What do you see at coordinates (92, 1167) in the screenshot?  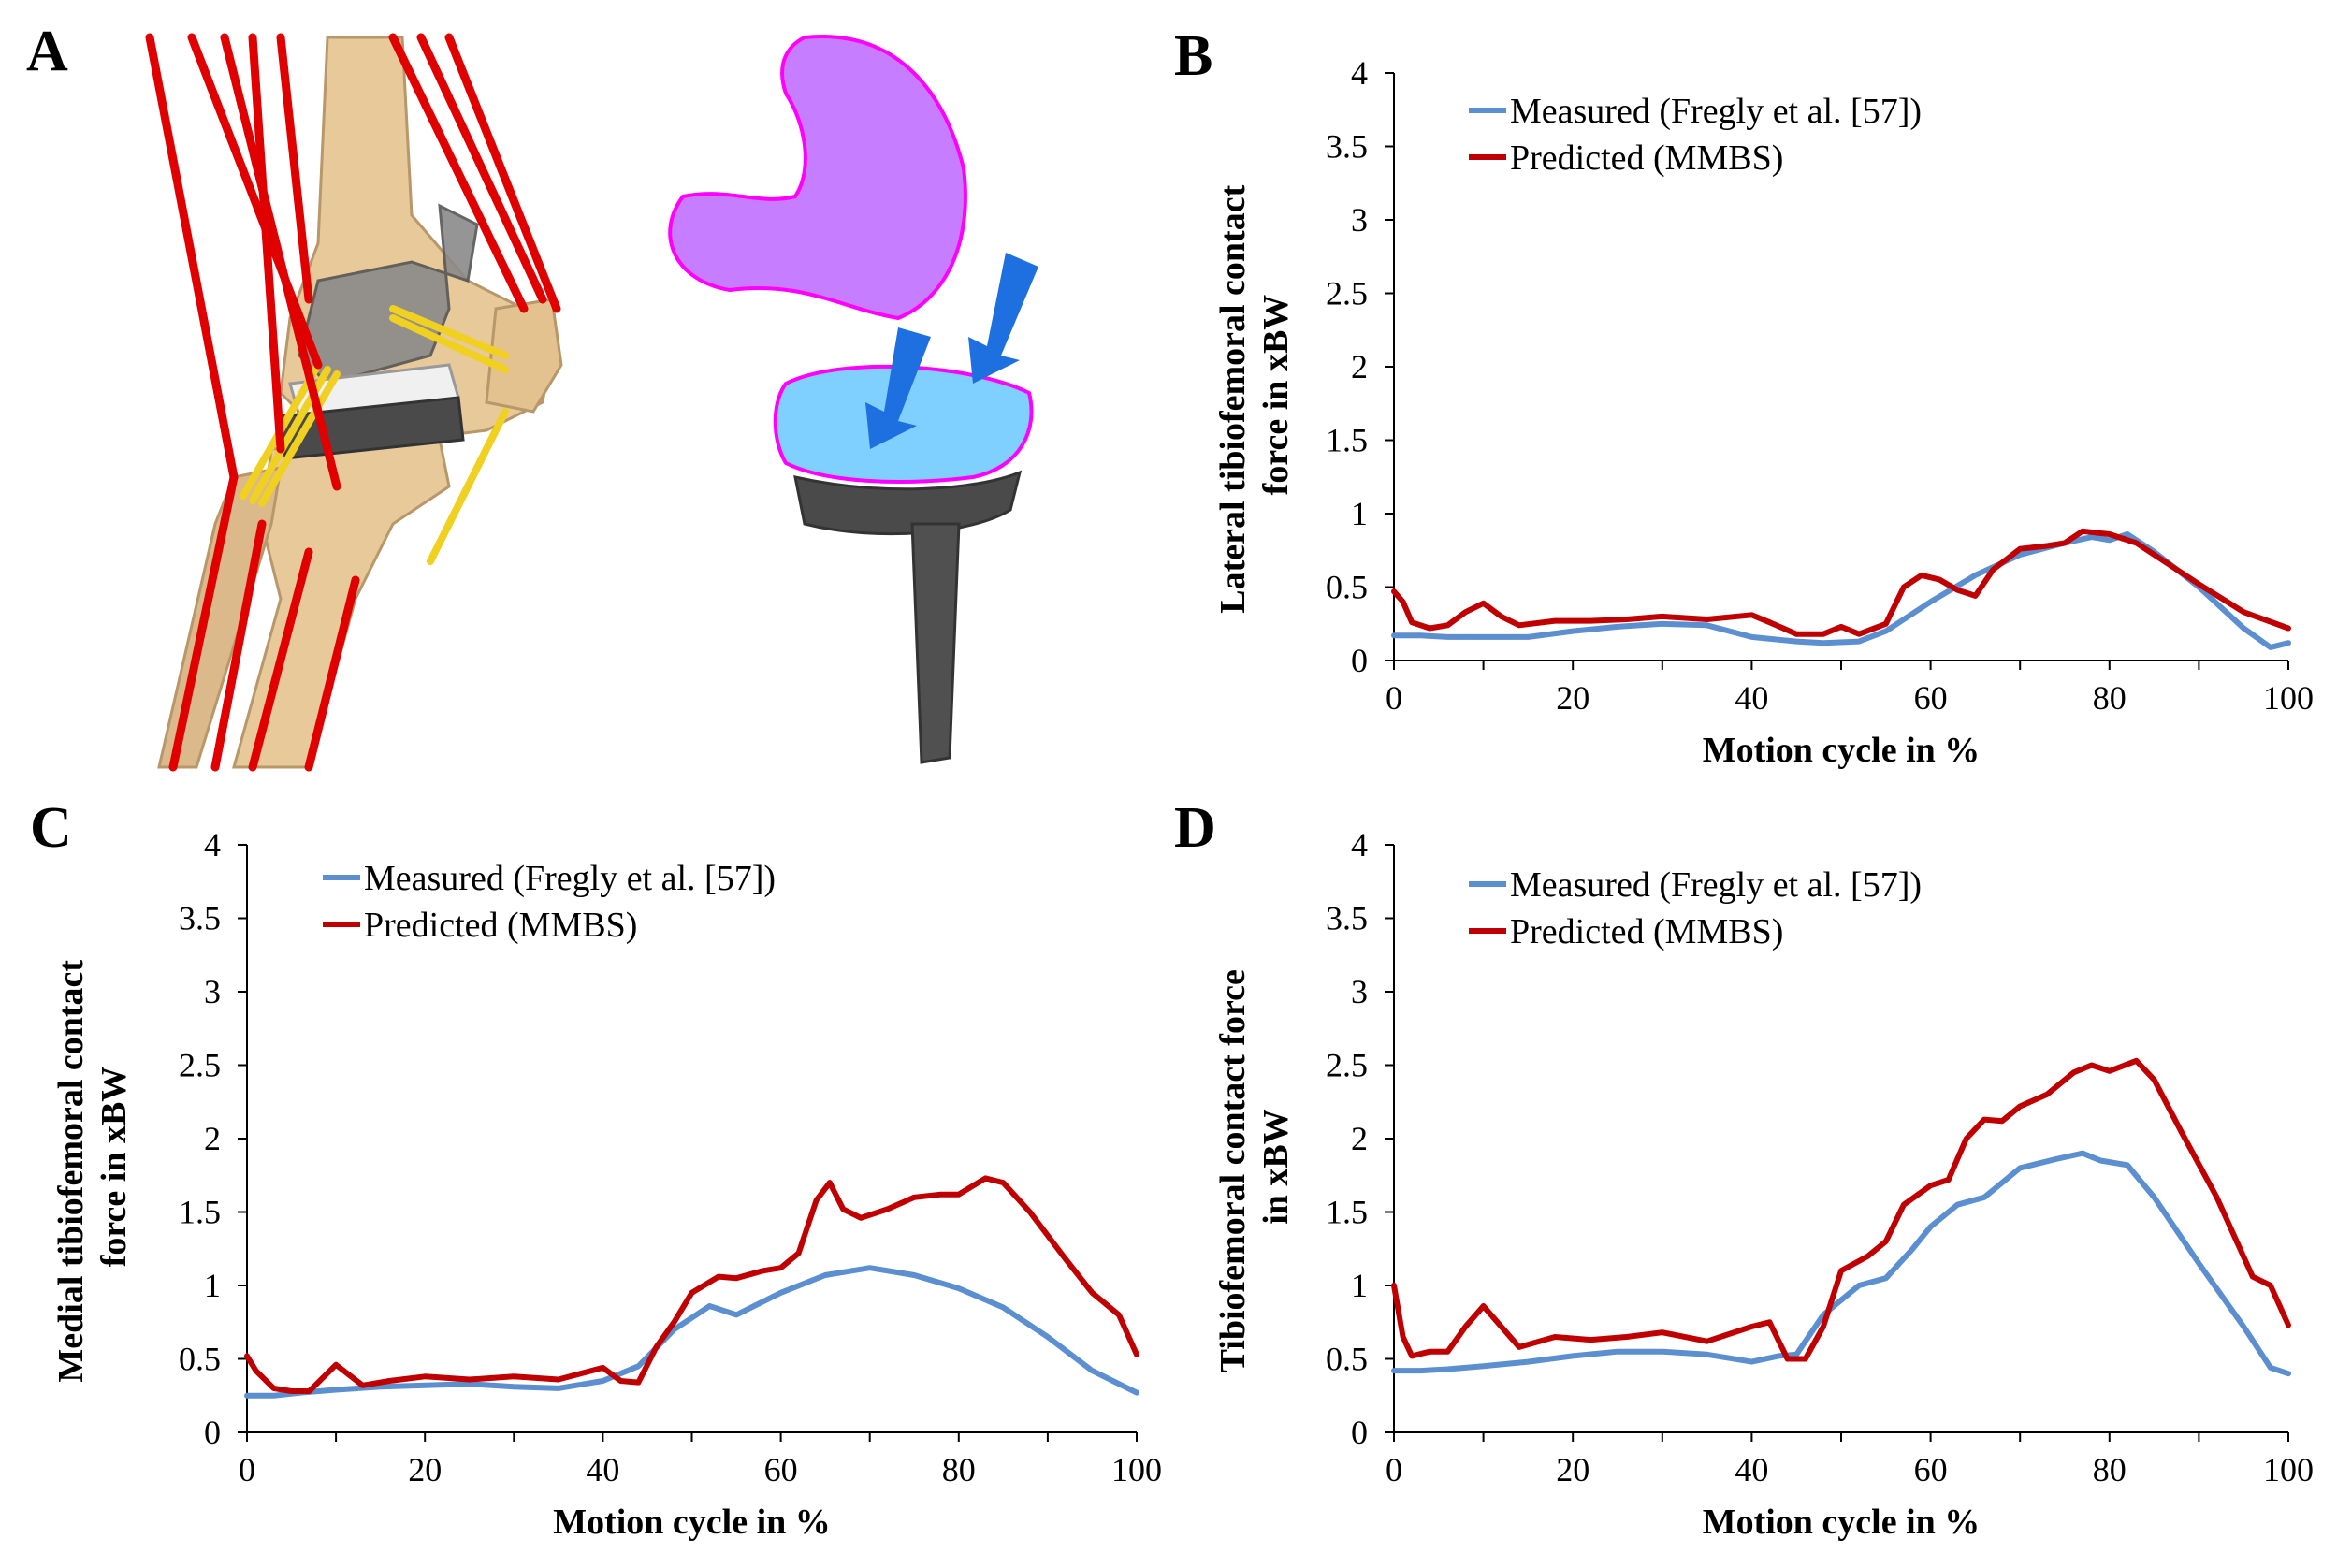 I see `y-axis-title: Medial tibiofemoral contact force in xBW` at bounding box center [92, 1167].